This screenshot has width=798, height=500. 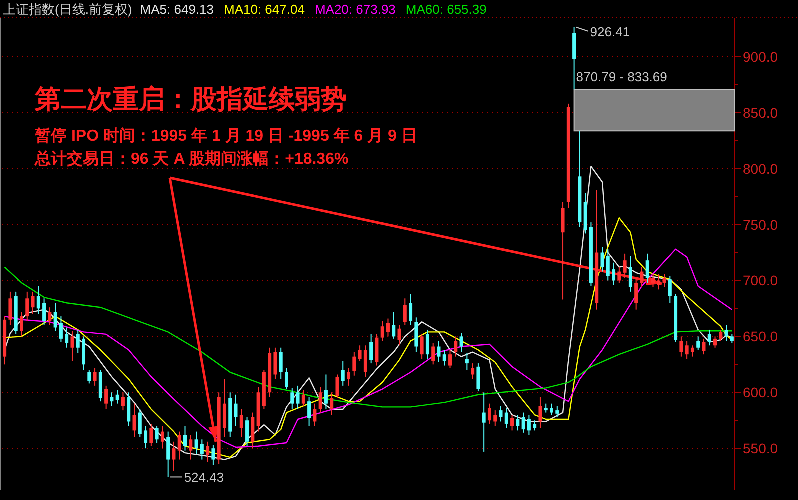 I want to click on y-tick-label: 600.0, so click(x=760, y=392).